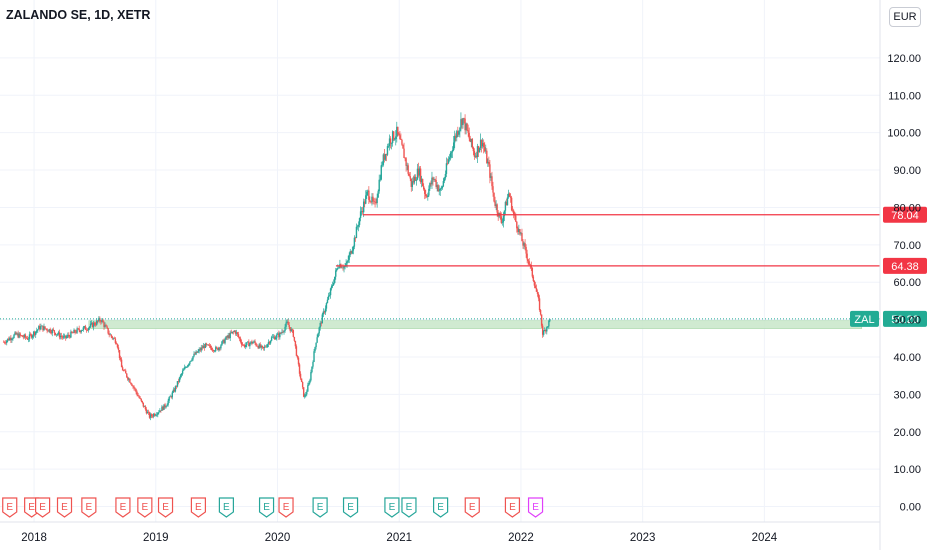 This screenshot has width=932, height=555. What do you see at coordinates (521, 538) in the screenshot?
I see `x-tick-label: 2022` at bounding box center [521, 538].